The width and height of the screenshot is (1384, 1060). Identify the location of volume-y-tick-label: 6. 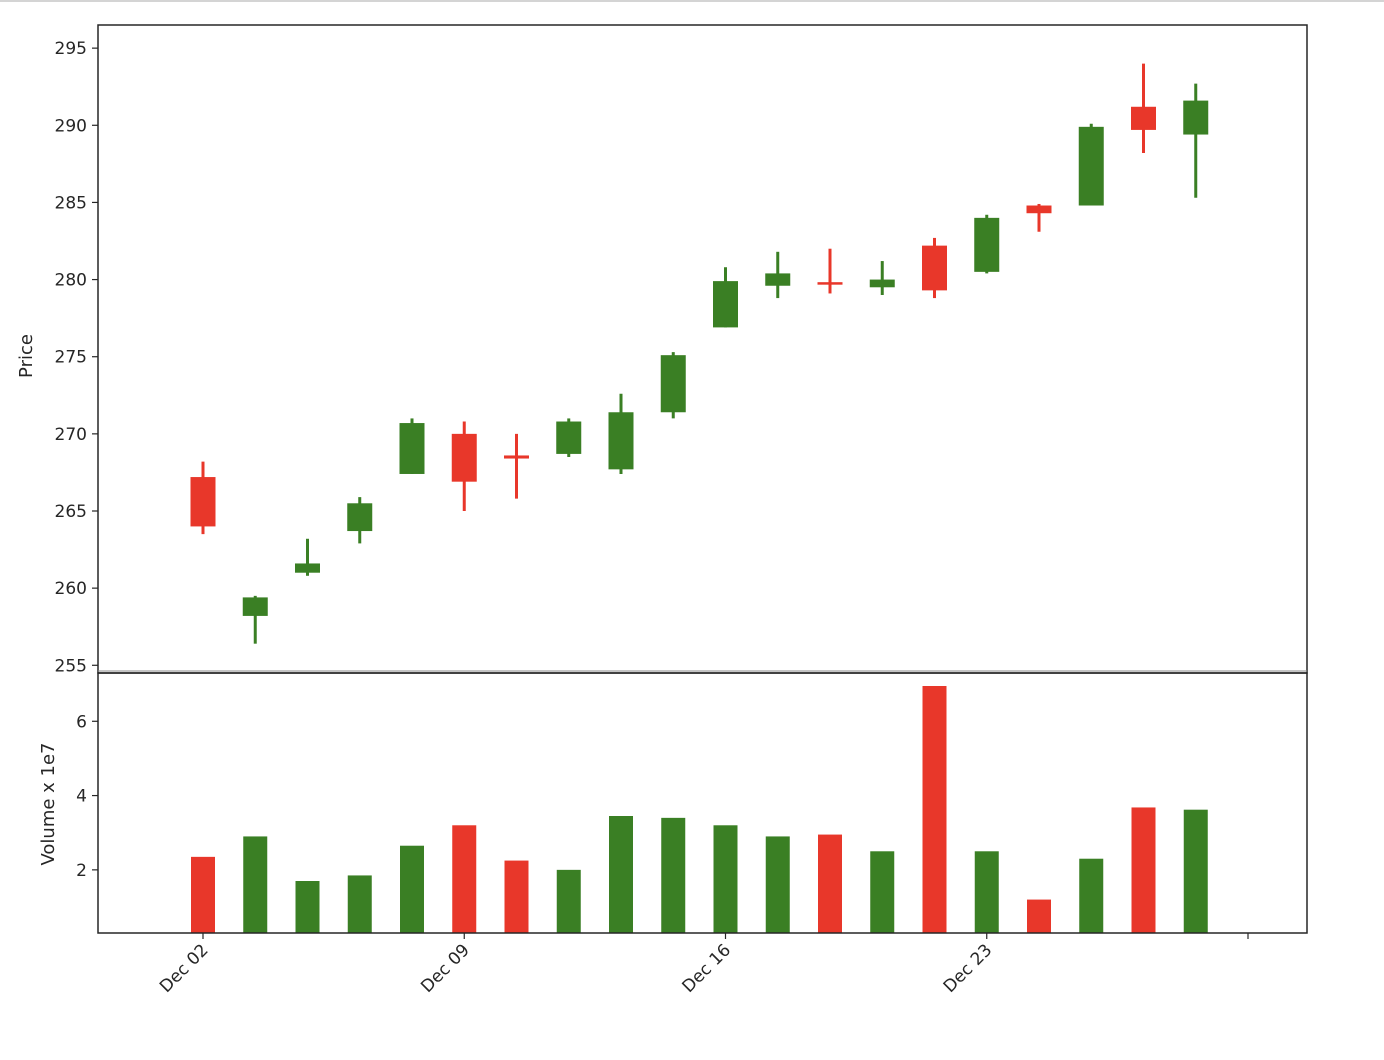
(81, 722).